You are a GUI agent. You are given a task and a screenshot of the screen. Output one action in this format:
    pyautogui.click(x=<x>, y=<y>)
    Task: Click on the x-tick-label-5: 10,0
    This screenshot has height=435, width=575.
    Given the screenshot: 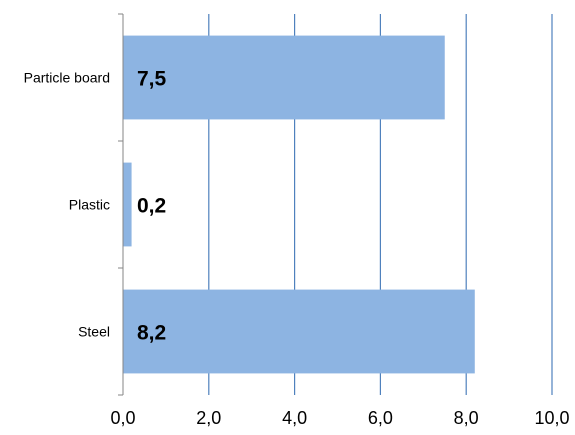 What is the action you would take?
    pyautogui.click(x=551, y=418)
    